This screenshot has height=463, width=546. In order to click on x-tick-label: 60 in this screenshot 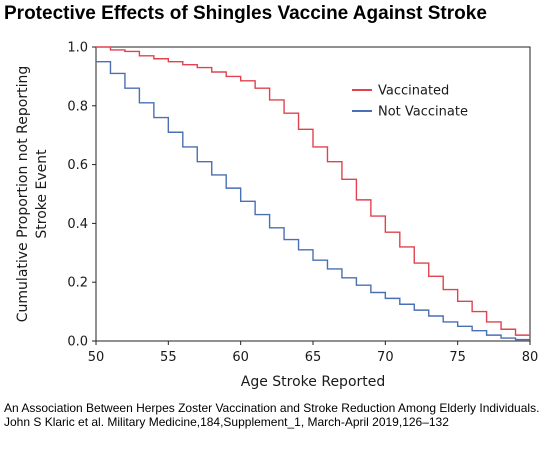, I will do `click(240, 357)`.